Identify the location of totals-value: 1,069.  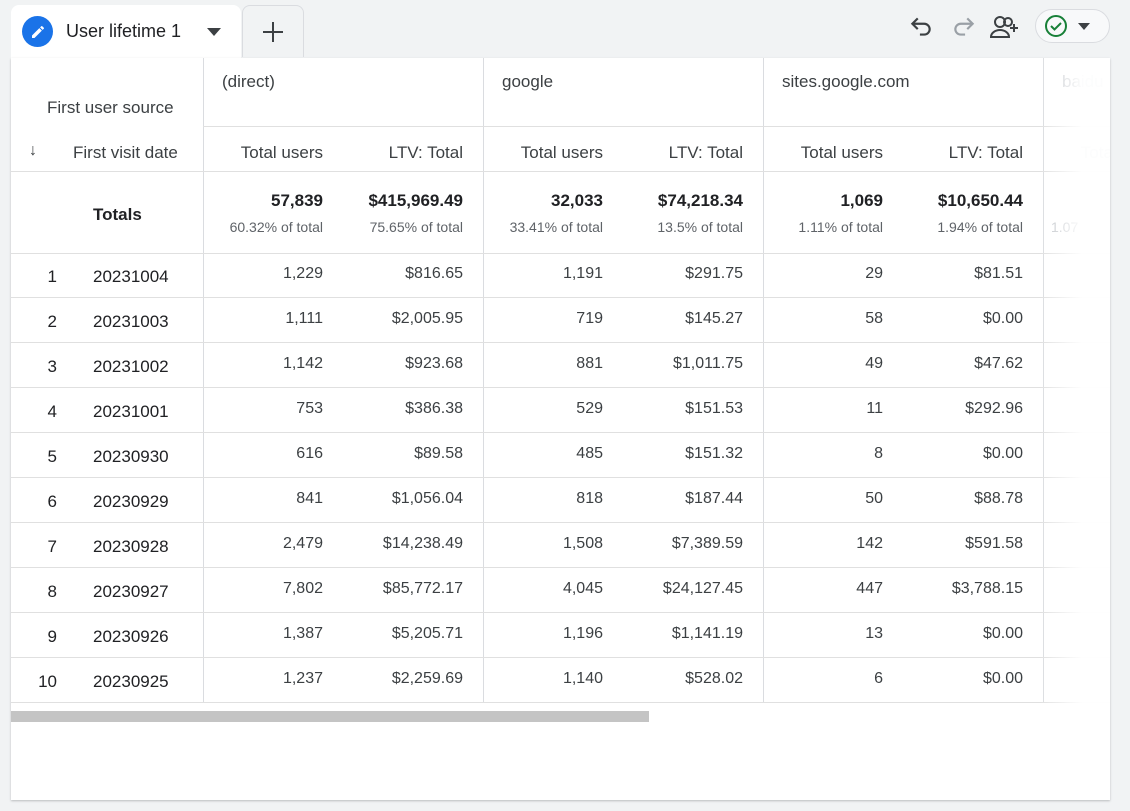
(861, 200).